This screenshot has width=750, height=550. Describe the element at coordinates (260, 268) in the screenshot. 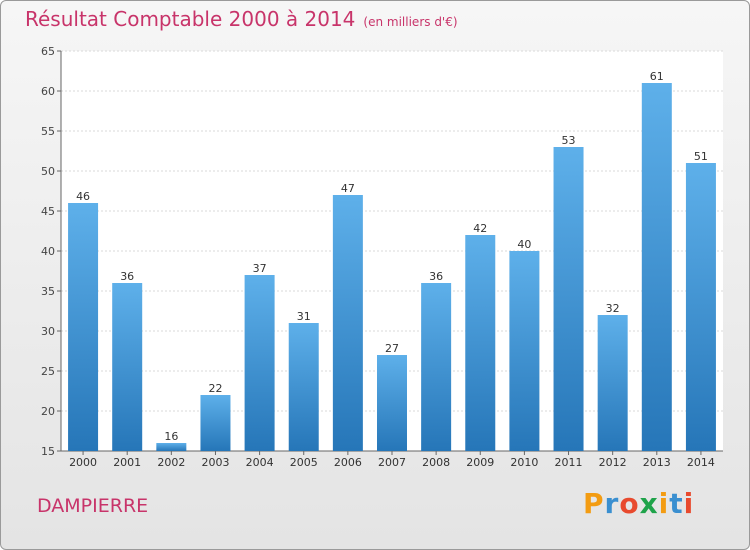

I see `bar-value-label: 37` at that location.